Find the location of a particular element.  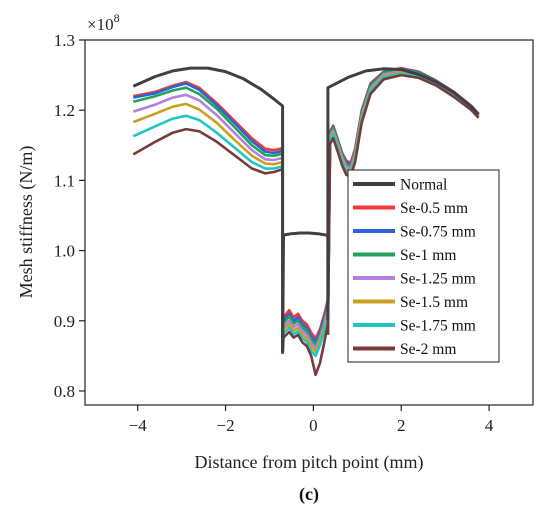

x-axis-label: Distance from pitch point (mm) is located at coordinates (309, 462).